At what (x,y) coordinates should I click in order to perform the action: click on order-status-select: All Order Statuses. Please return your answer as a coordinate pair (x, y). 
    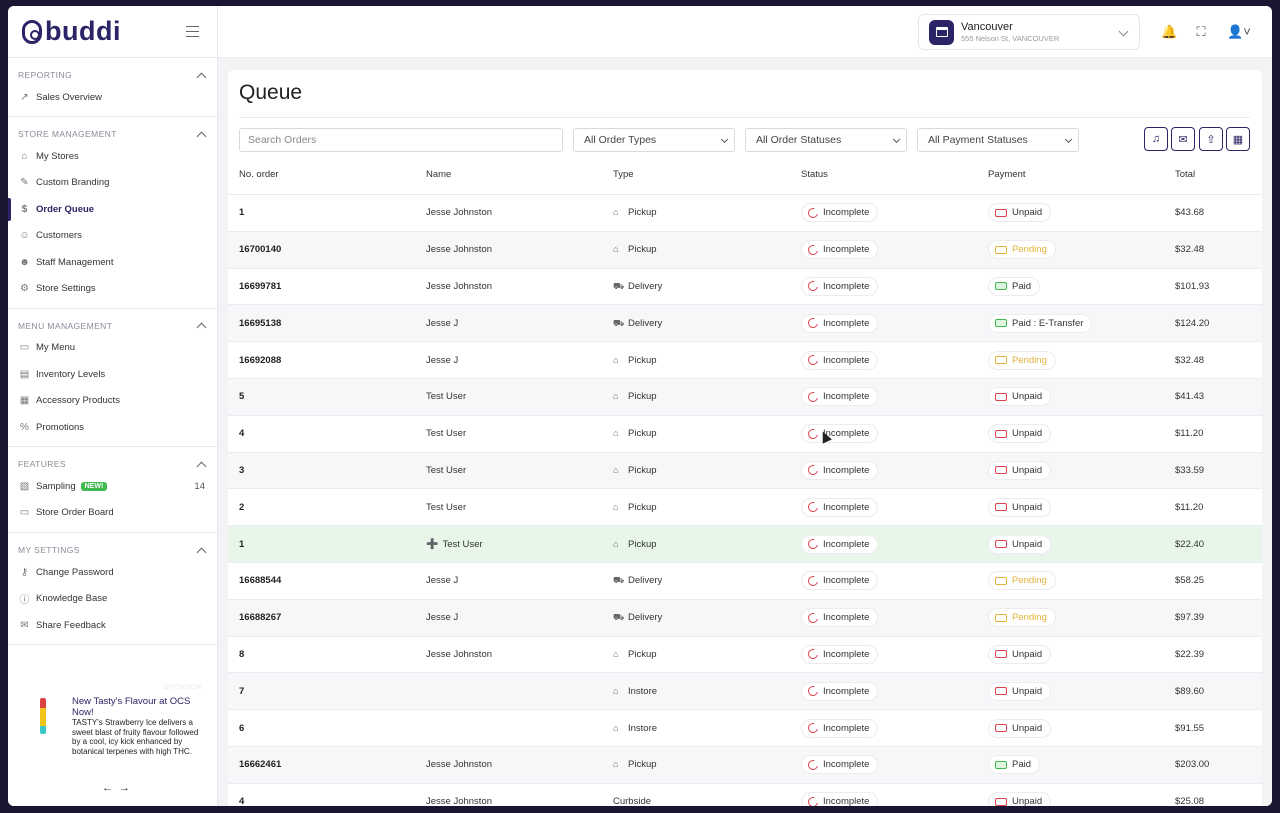
    Looking at the image, I should click on (826, 140).